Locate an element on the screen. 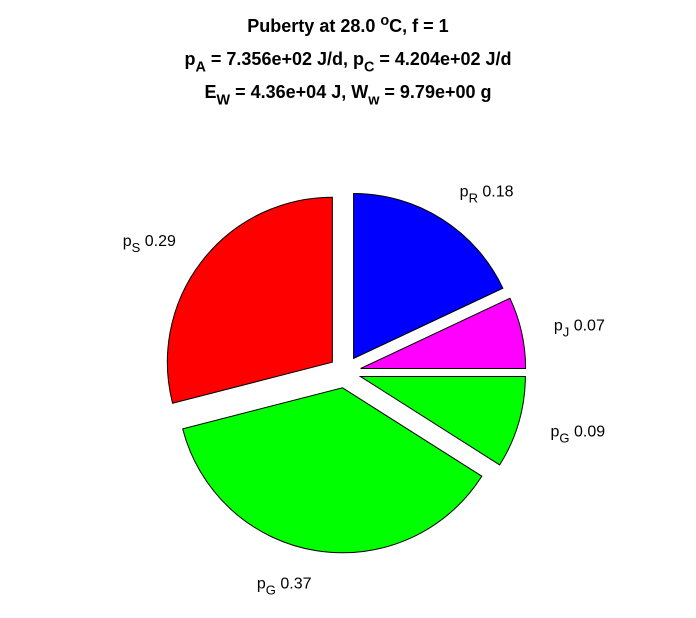 This screenshot has width=696, height=618. text-part: Puberty at 28.0 is located at coordinates (313, 26).